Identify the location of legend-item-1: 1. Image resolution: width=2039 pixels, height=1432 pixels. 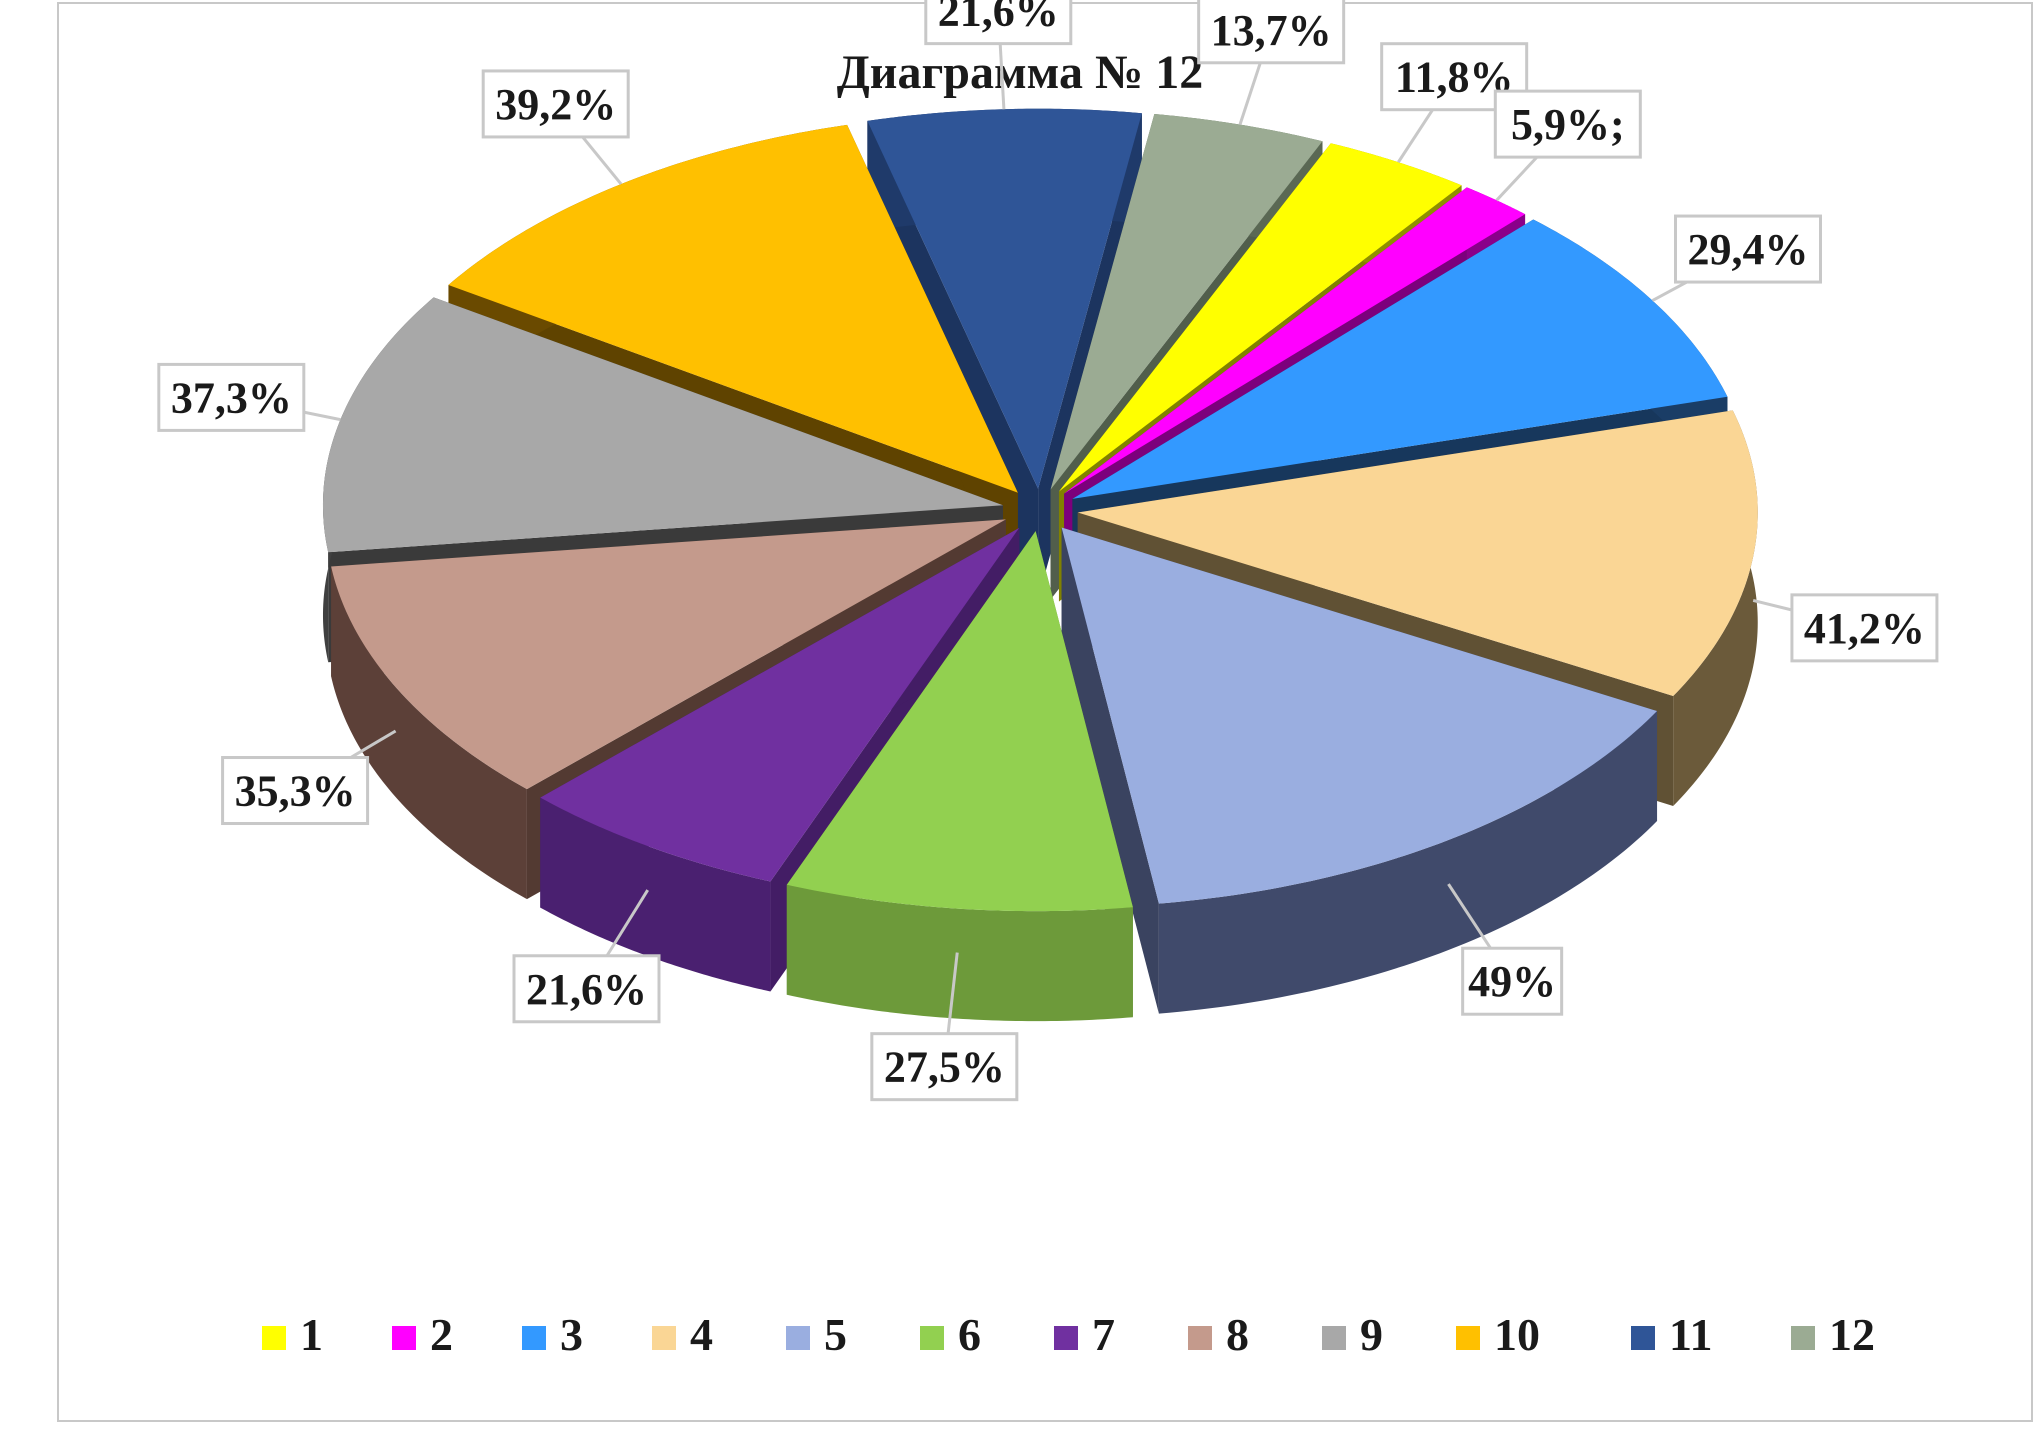
(292, 1334).